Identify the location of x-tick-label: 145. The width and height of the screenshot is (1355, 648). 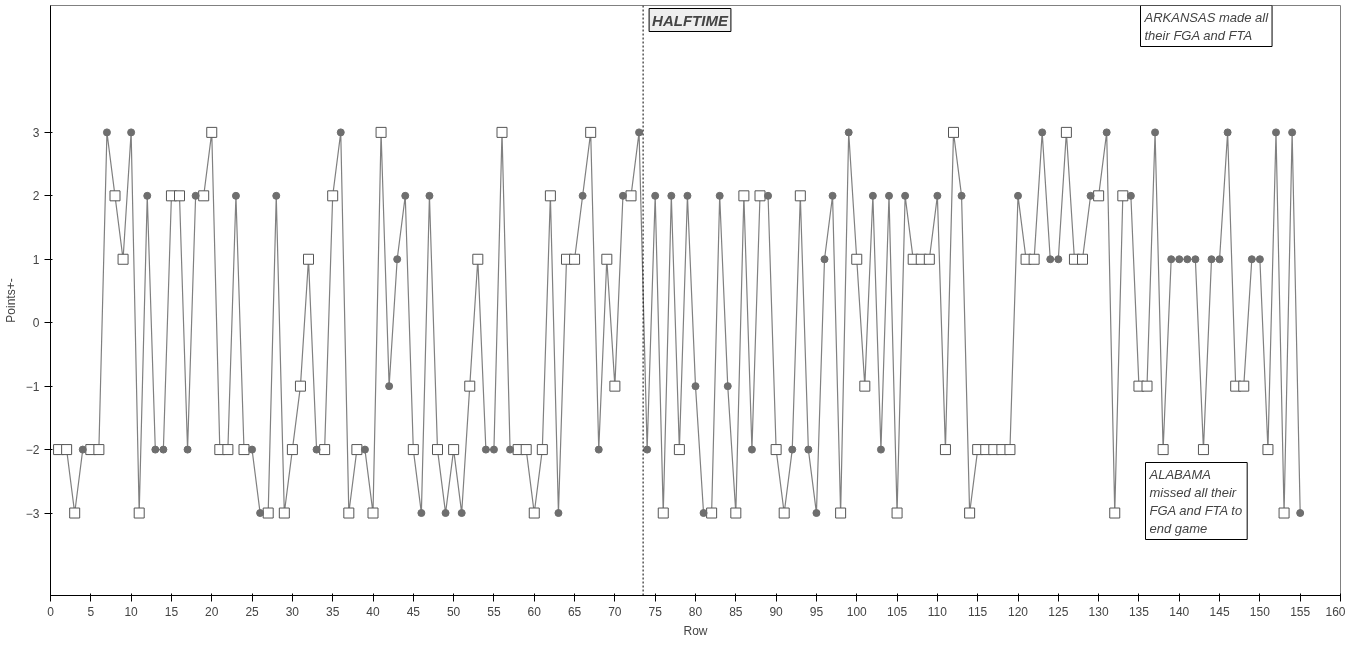
(1219, 611).